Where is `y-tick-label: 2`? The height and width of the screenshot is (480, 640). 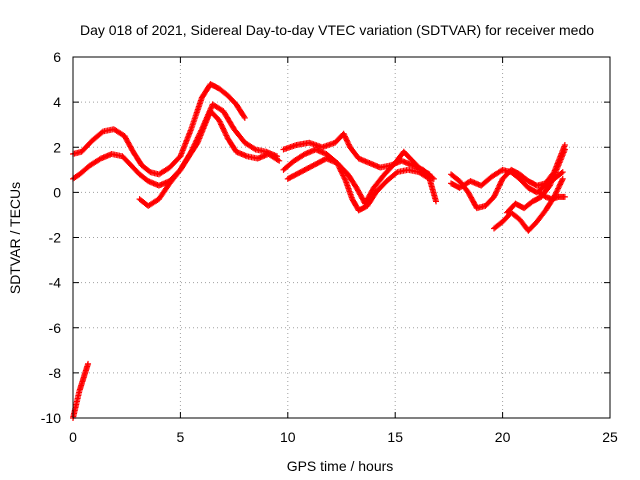
y-tick-label: 2 is located at coordinates (57, 147).